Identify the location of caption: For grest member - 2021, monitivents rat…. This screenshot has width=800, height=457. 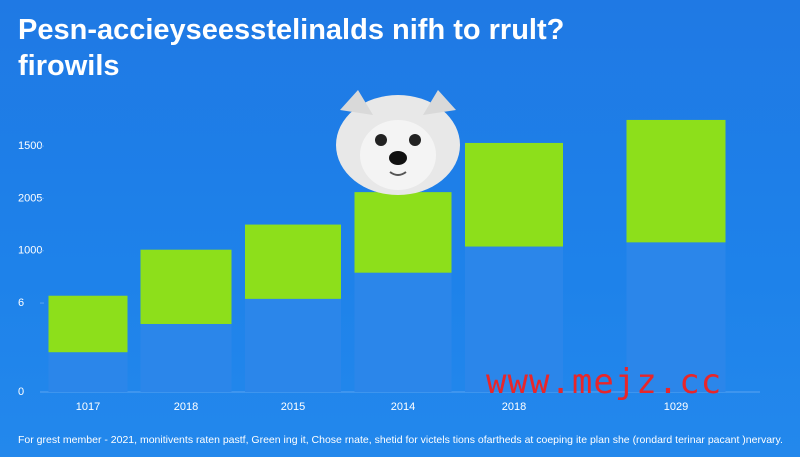
(400, 440).